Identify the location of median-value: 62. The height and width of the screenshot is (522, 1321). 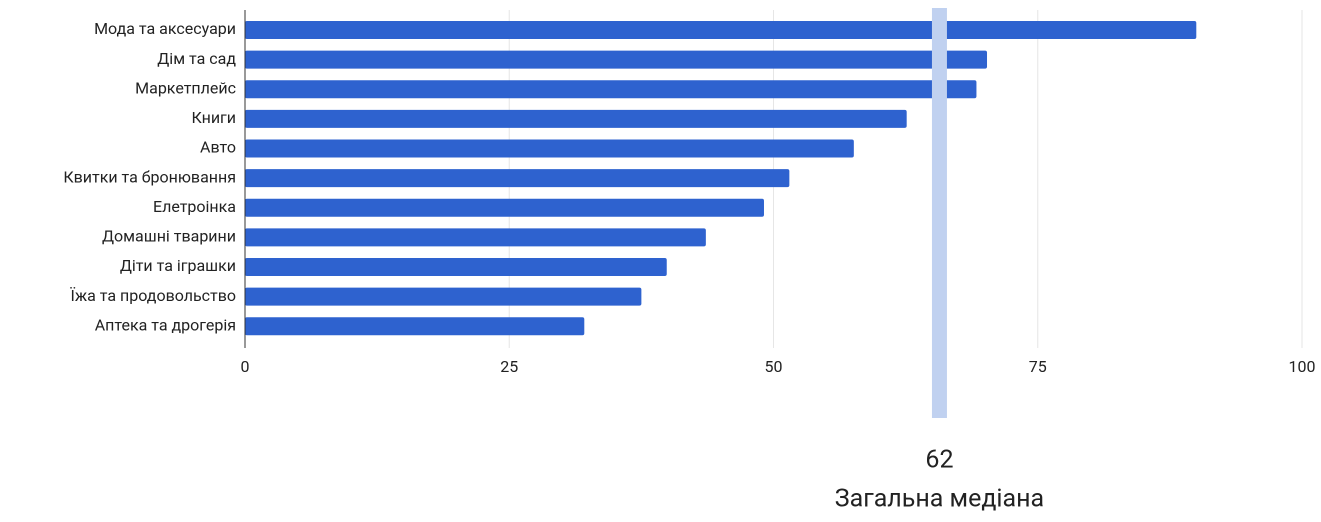
(939, 460).